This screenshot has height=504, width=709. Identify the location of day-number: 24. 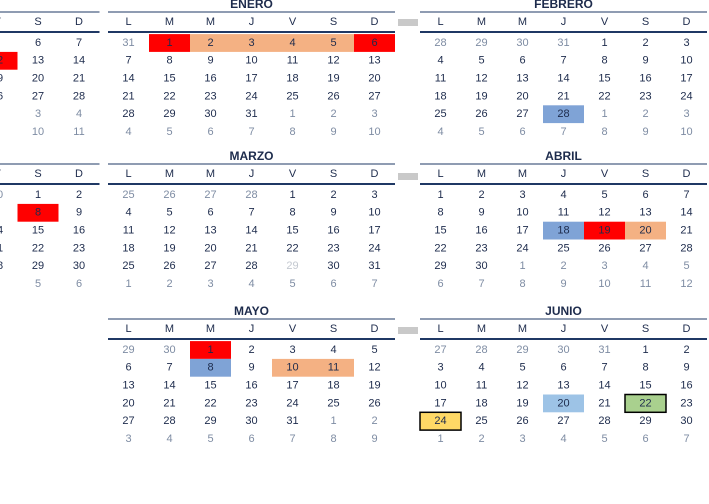
(251, 96).